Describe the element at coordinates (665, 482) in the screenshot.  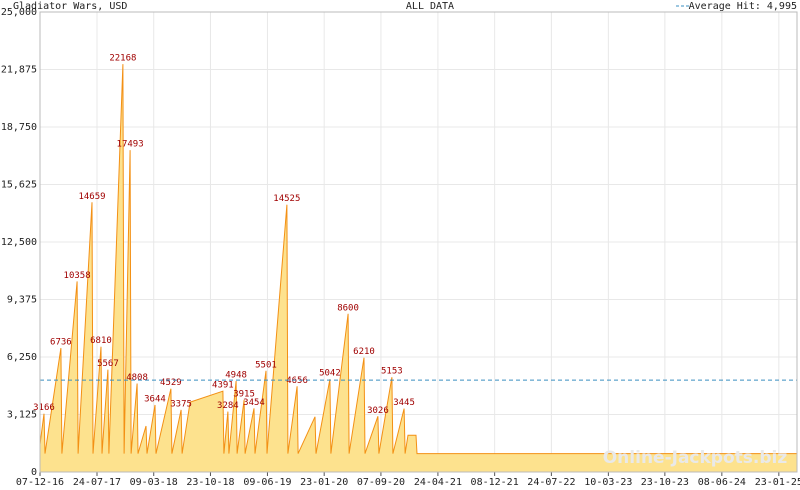
I see `x-tick-label: 23-10-23` at that location.